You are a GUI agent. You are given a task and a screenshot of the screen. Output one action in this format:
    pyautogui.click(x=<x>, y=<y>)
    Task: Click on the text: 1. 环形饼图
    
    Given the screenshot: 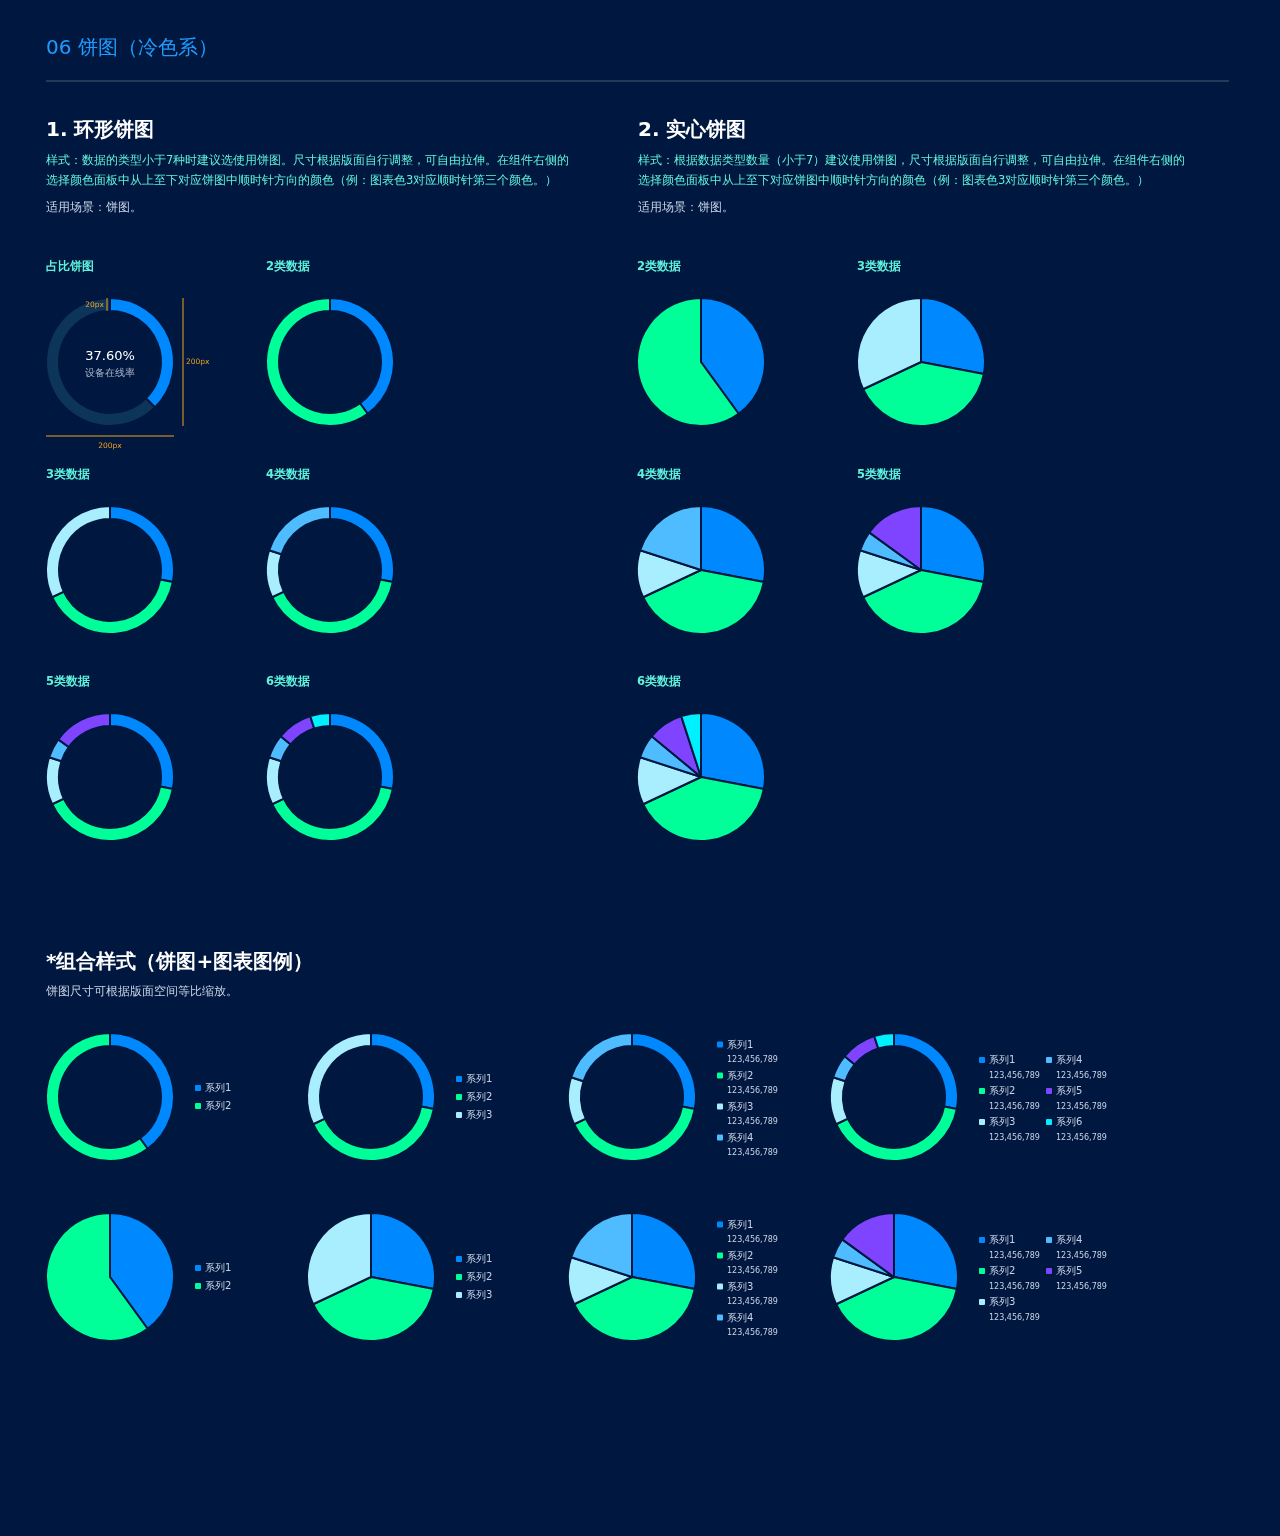 What is the action you would take?
    pyautogui.click(x=100, y=128)
    